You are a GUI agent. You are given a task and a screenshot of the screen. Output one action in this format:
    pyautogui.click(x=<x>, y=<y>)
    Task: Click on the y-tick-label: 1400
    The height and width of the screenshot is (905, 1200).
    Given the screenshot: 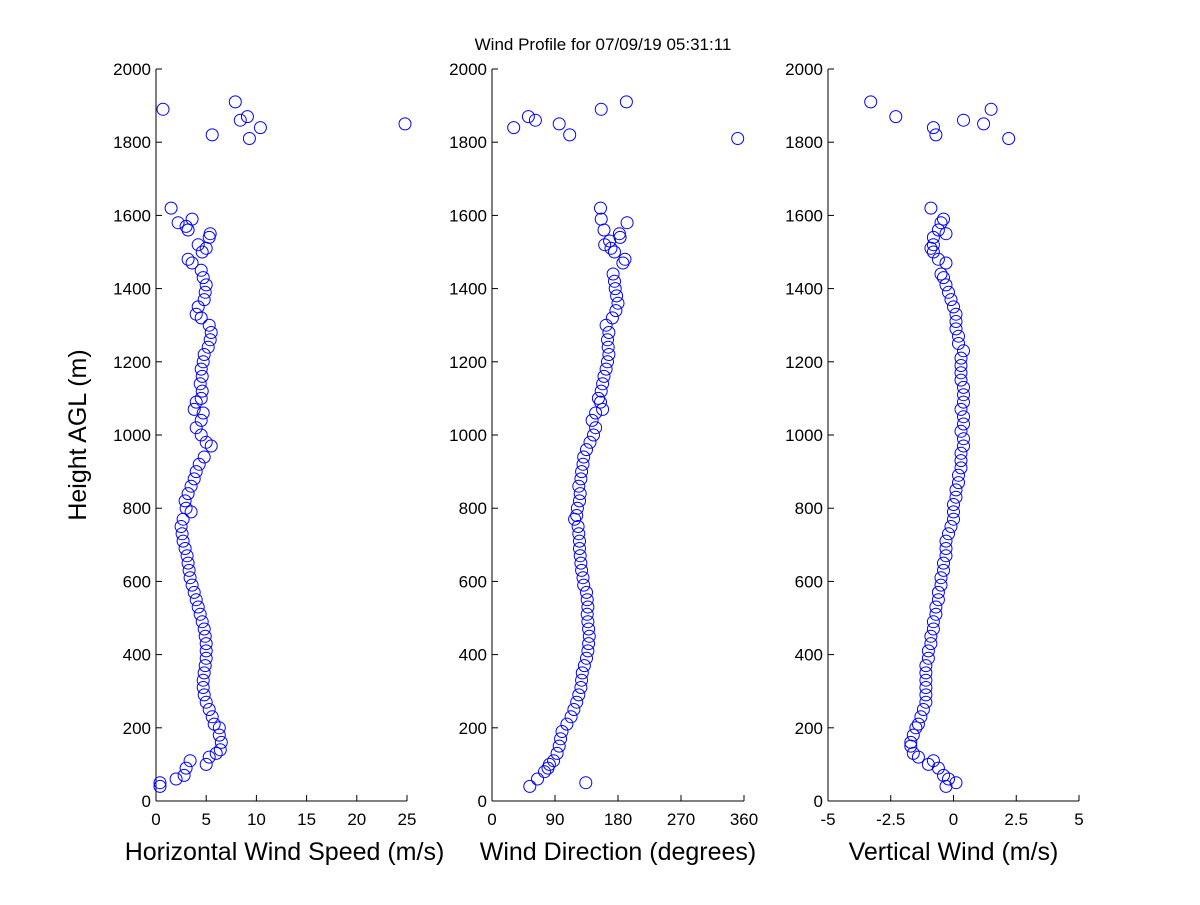 What is the action you would take?
    pyautogui.click(x=804, y=289)
    